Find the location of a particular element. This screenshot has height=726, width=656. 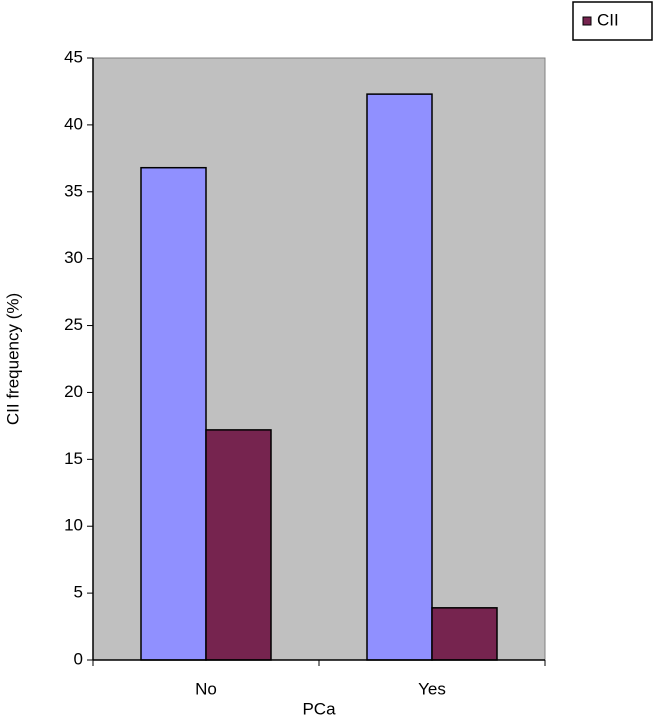

y-tick-label: 20 is located at coordinates (73, 391).